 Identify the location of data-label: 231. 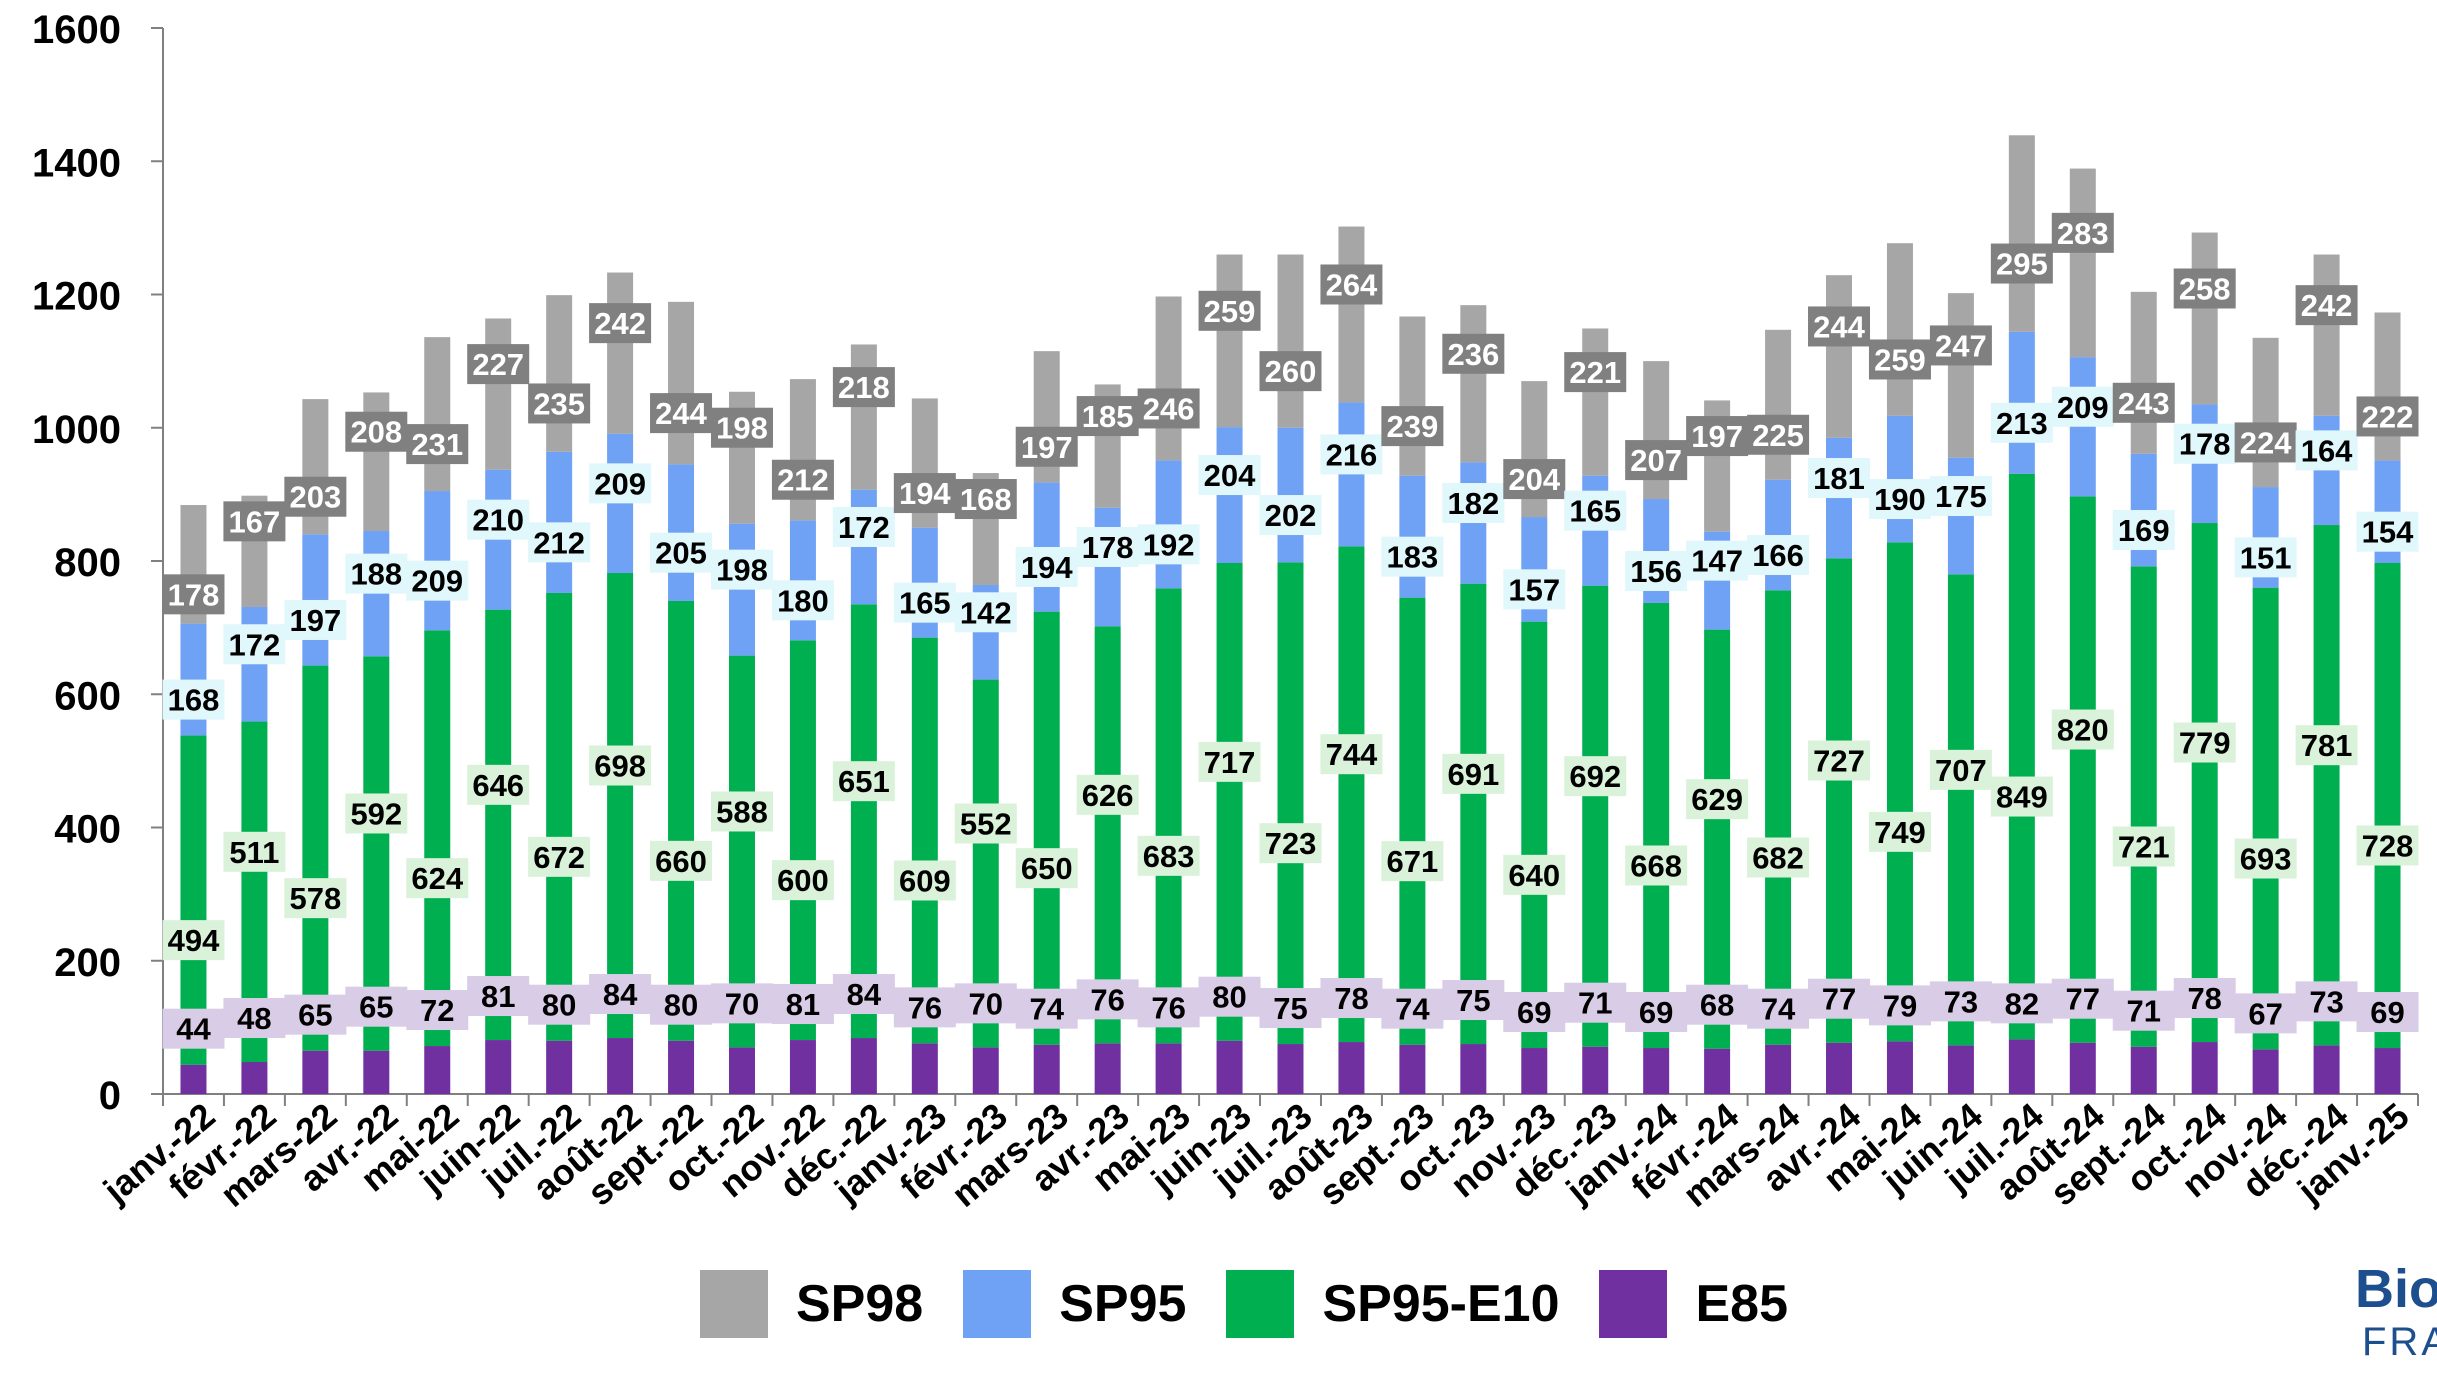
(437, 444).